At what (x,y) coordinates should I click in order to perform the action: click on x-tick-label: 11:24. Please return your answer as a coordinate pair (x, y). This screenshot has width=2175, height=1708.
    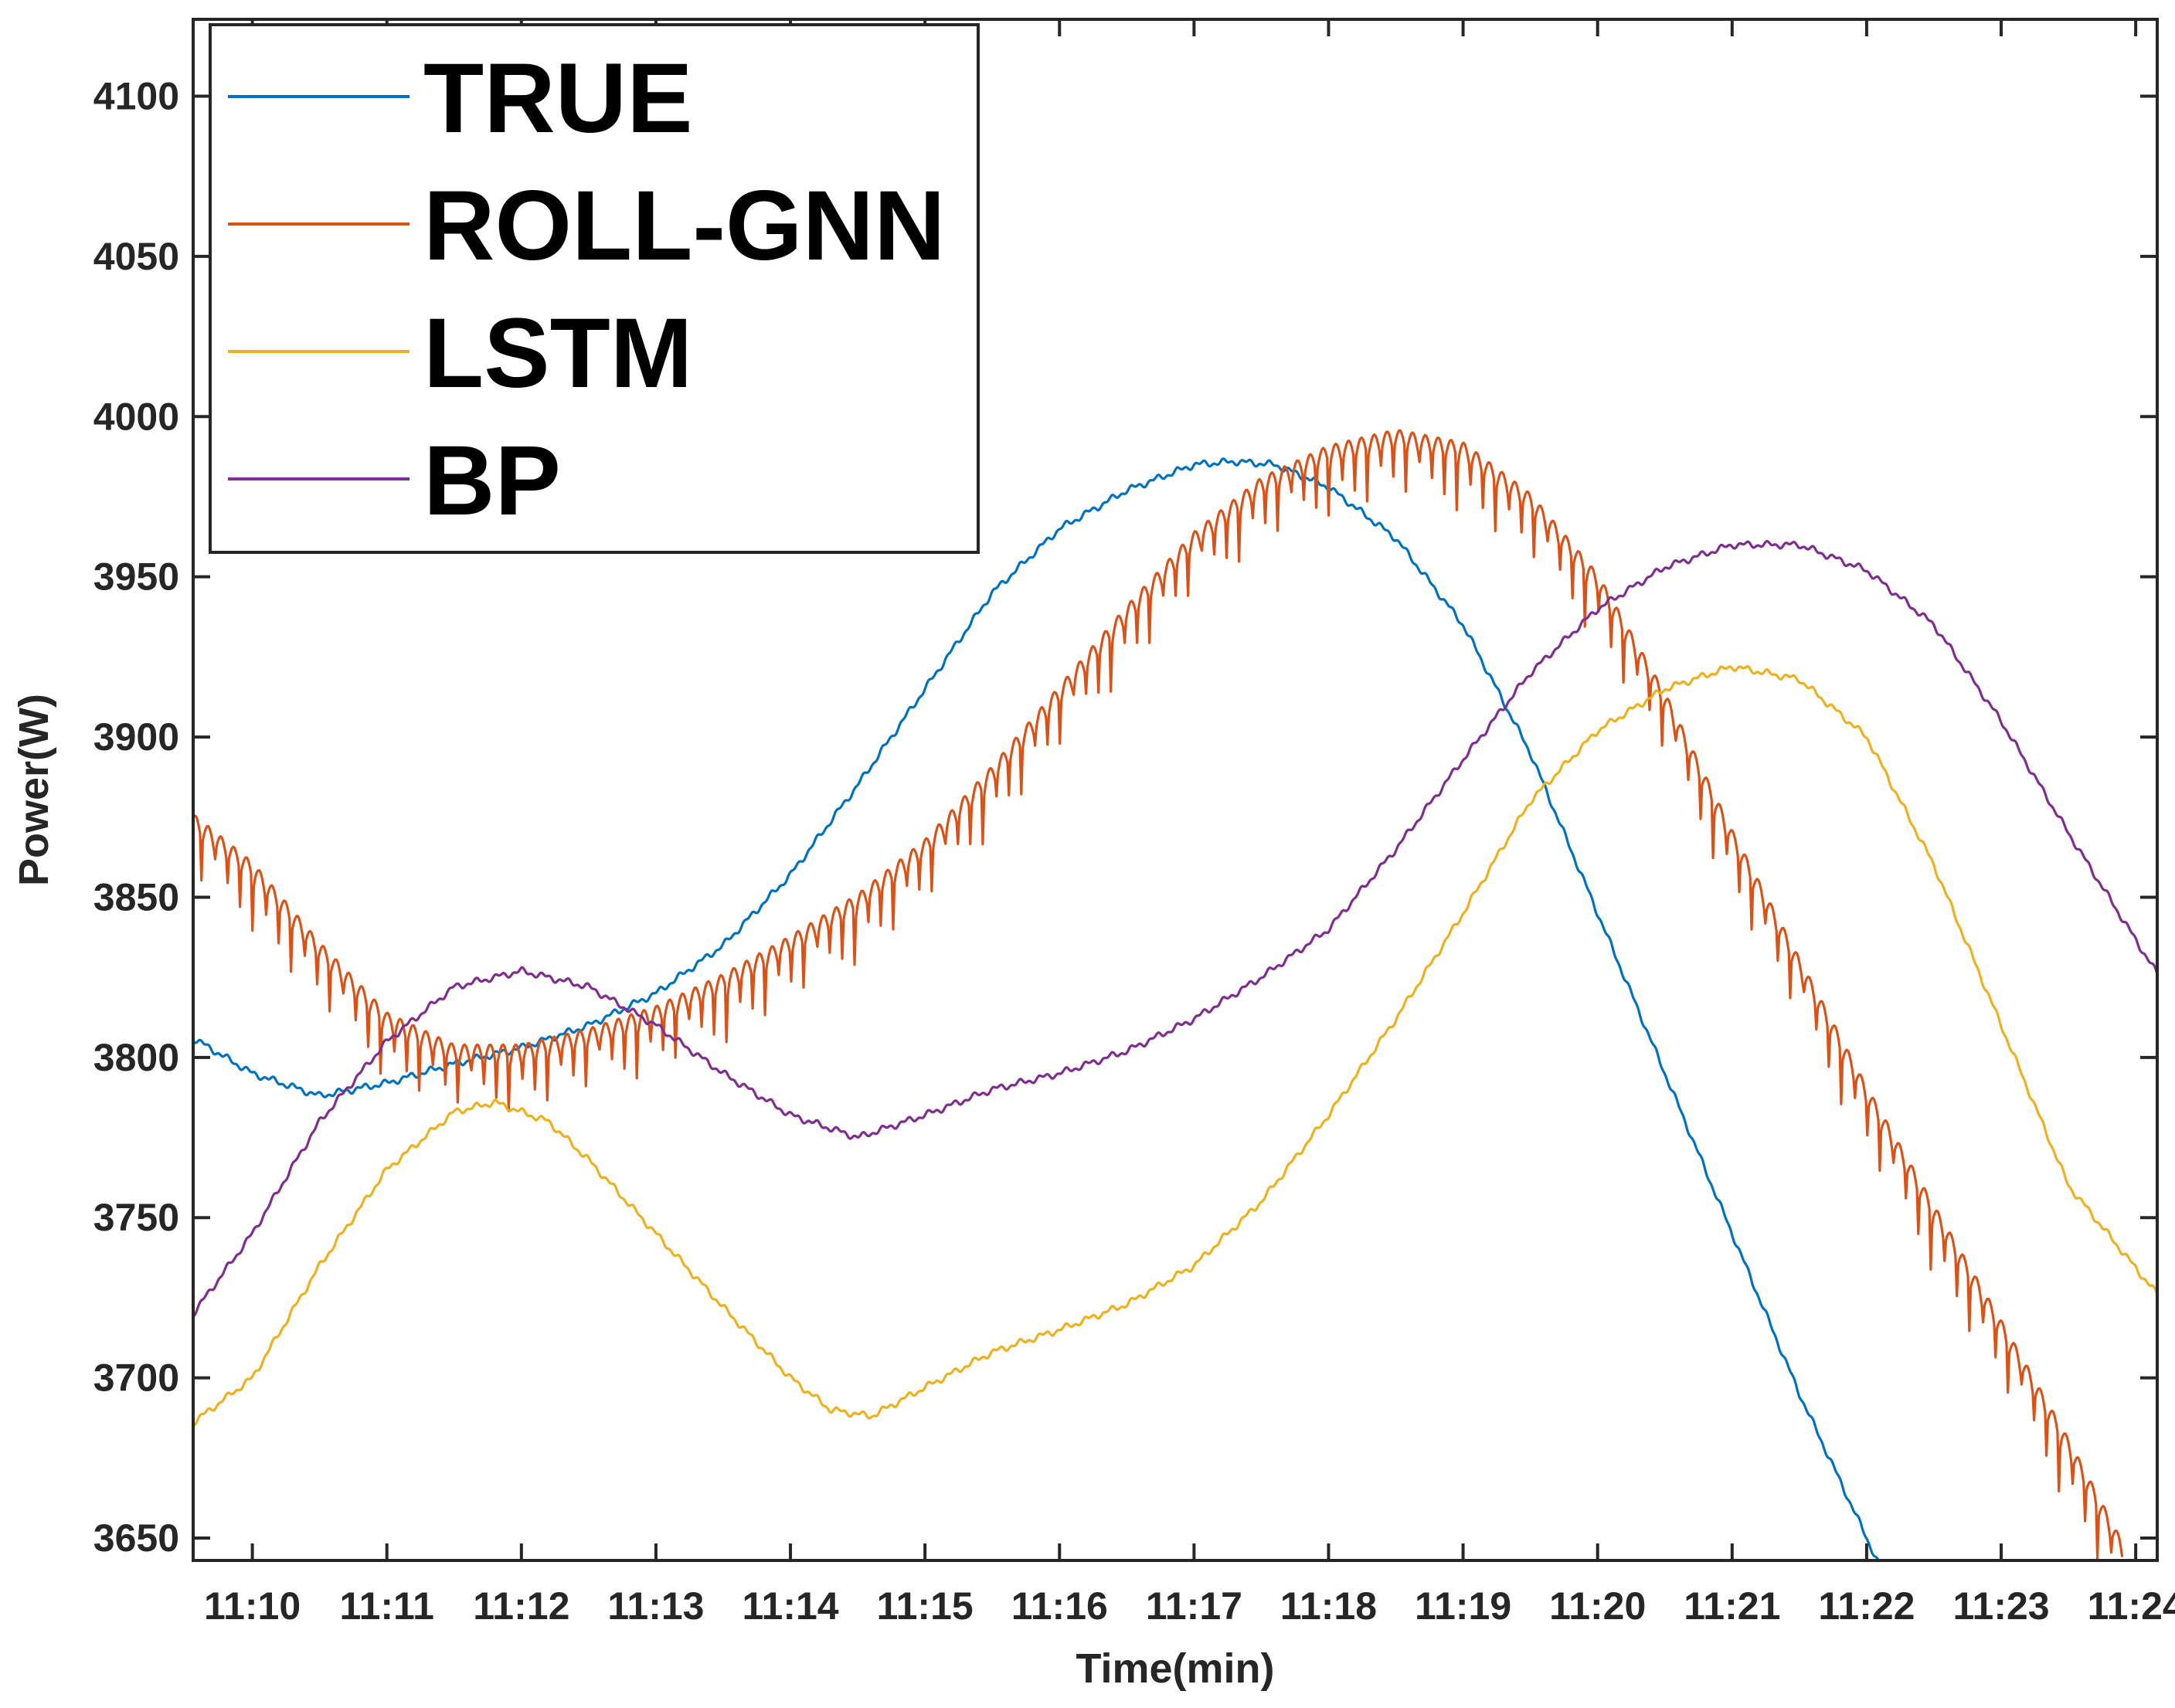
    Looking at the image, I should click on (2131, 1606).